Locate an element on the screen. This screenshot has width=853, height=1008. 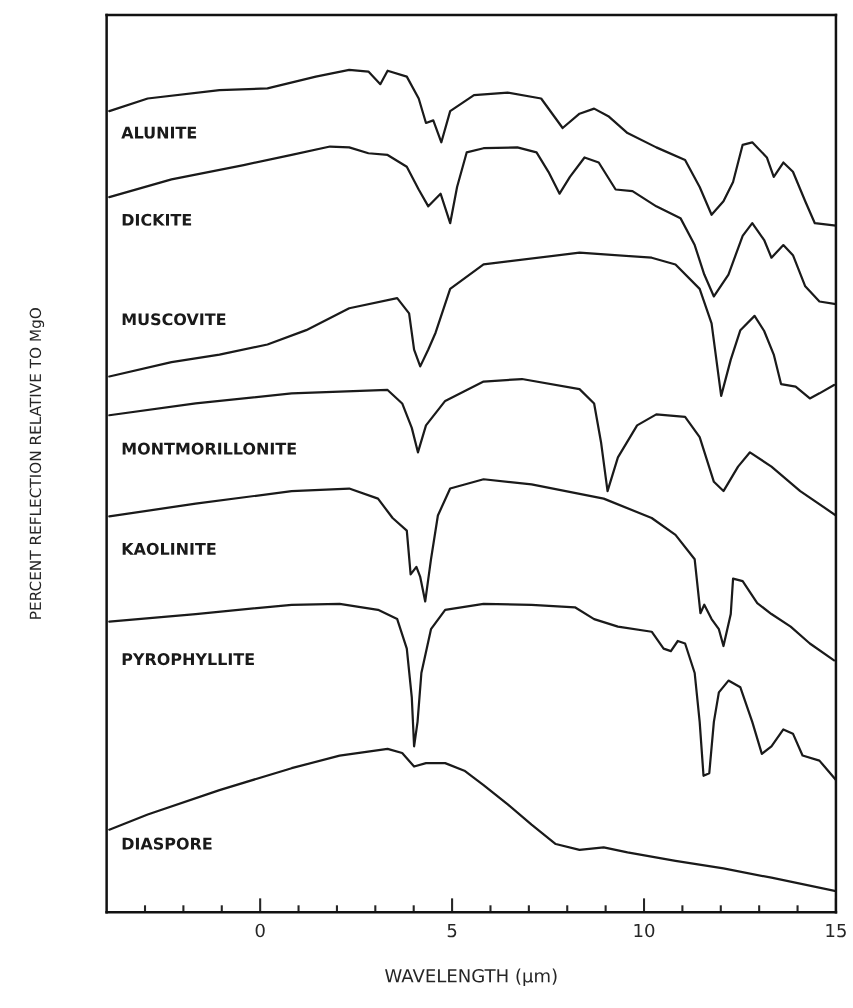
series-label: MUSCOVITE is located at coordinates (174, 319).